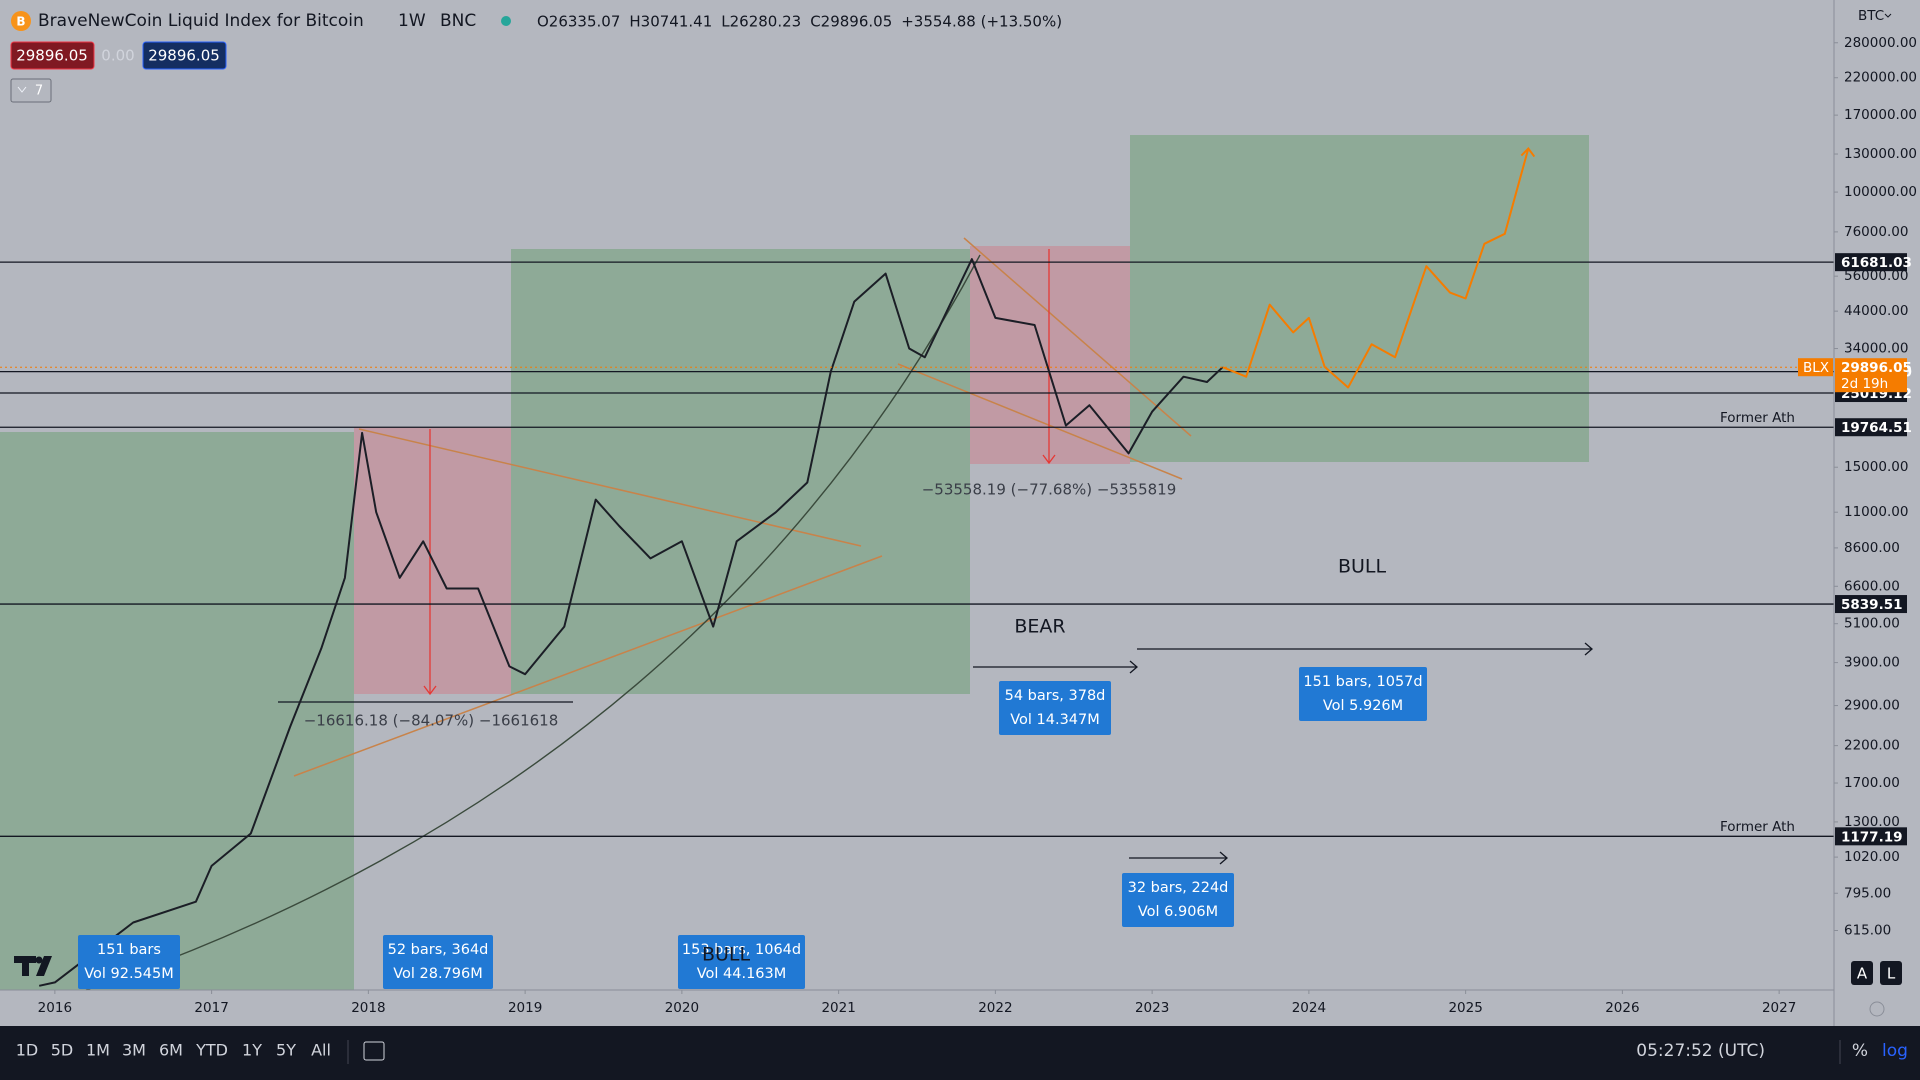 The height and width of the screenshot is (1080, 1920). I want to click on range-bars: 151 bars, so click(129, 950).